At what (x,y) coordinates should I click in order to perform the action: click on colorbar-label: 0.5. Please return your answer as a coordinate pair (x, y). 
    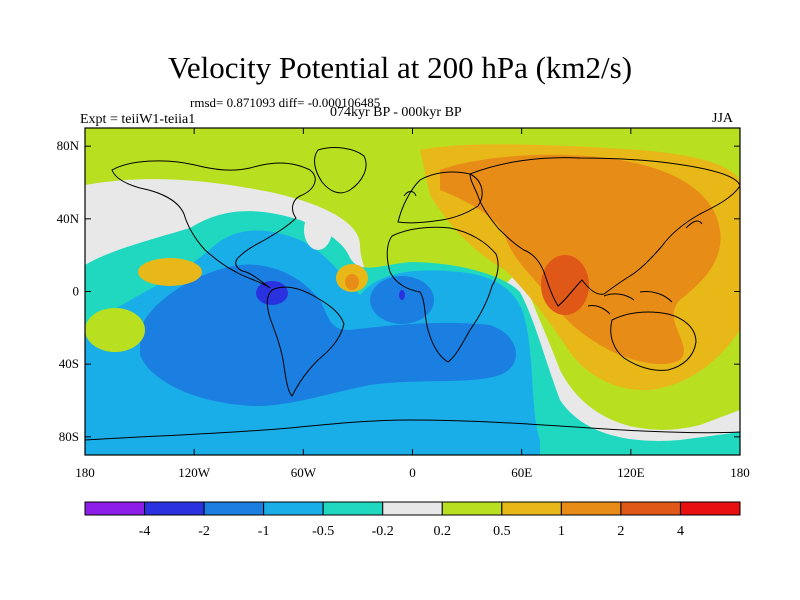
    Looking at the image, I should click on (502, 531).